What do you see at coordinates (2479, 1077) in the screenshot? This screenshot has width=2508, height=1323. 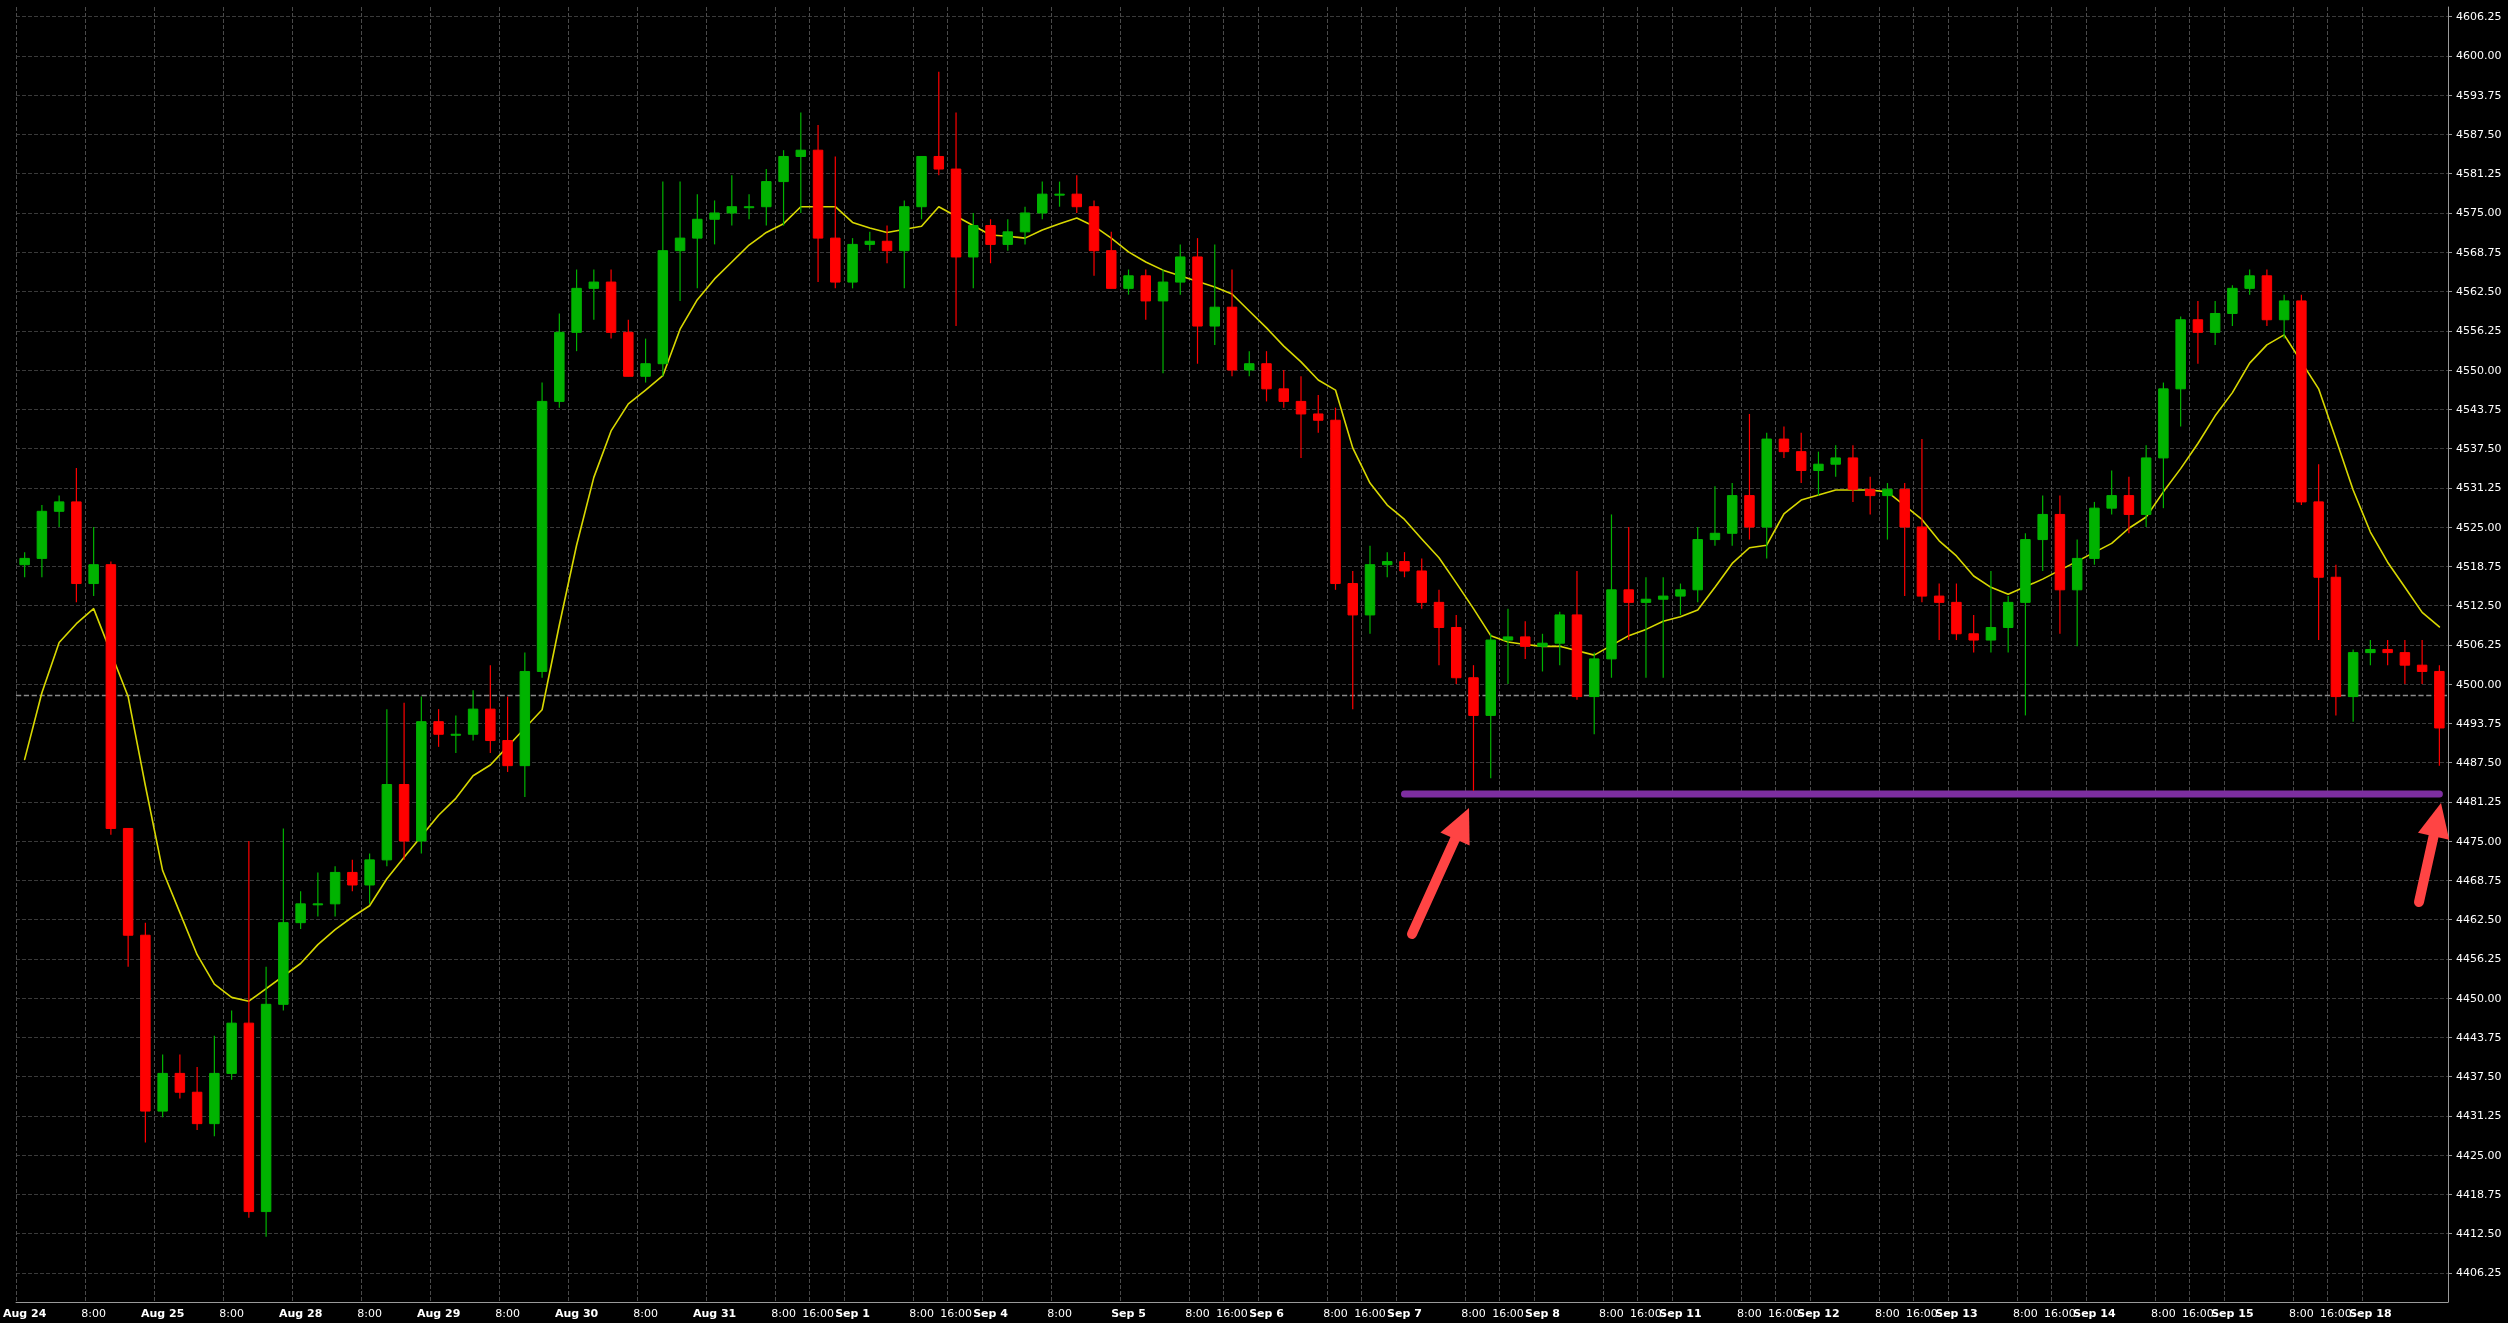 I see `y-tick-label: 4437.50` at bounding box center [2479, 1077].